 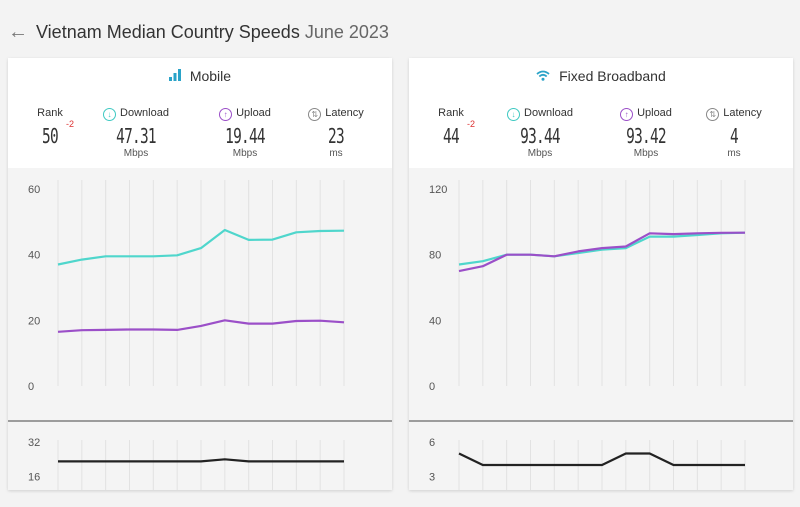 I want to click on signal-bars-icon, so click(x=176, y=76).